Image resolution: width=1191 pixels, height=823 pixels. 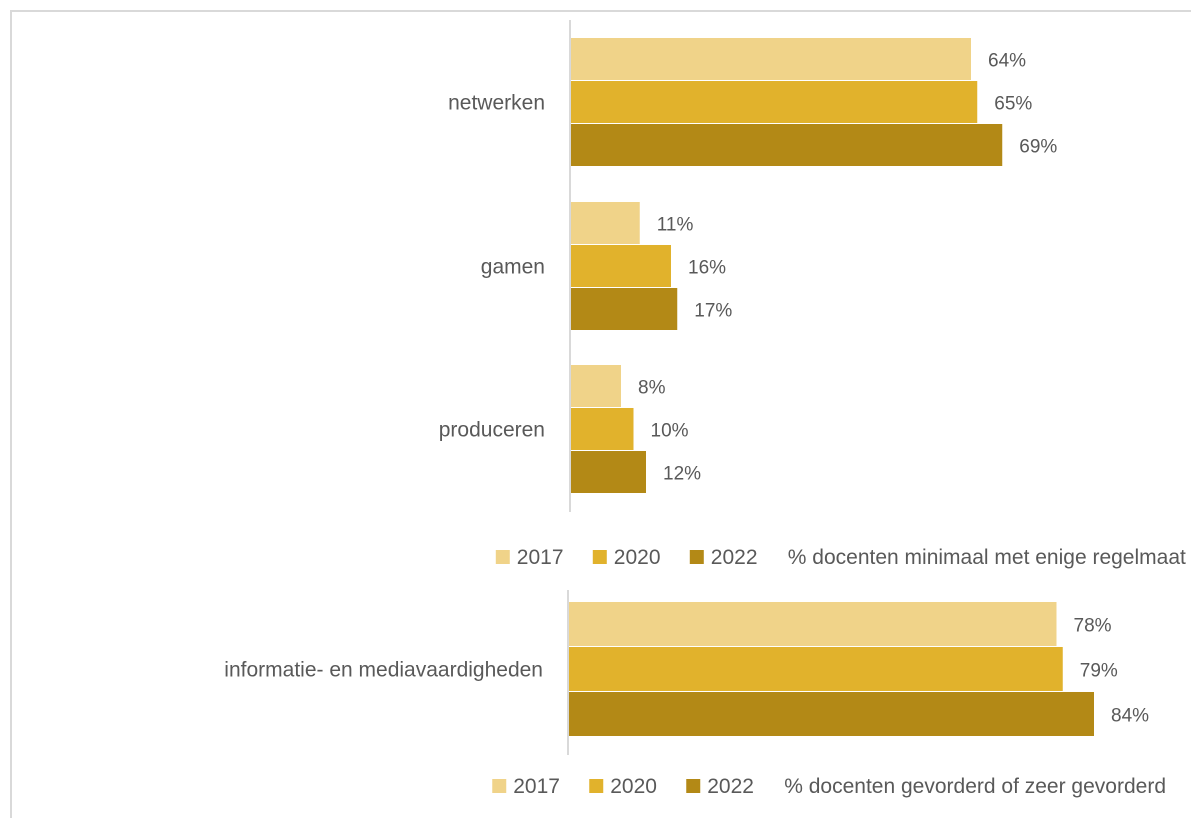 What do you see at coordinates (787, 145) in the screenshot?
I see `bar-netwerken-2022` at bounding box center [787, 145].